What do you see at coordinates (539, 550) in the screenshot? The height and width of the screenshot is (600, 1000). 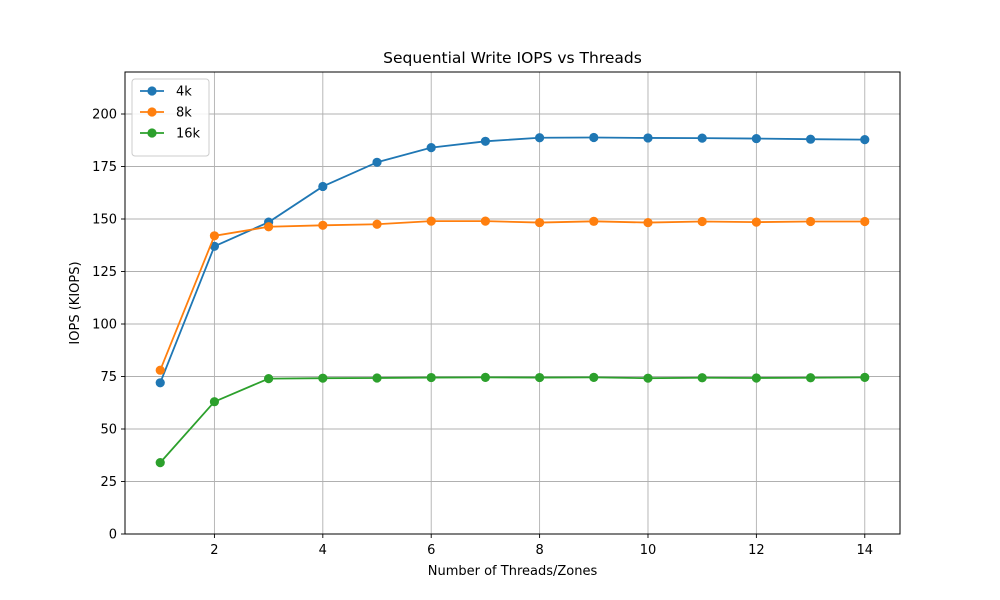 I see `x-tick-label: 8` at bounding box center [539, 550].